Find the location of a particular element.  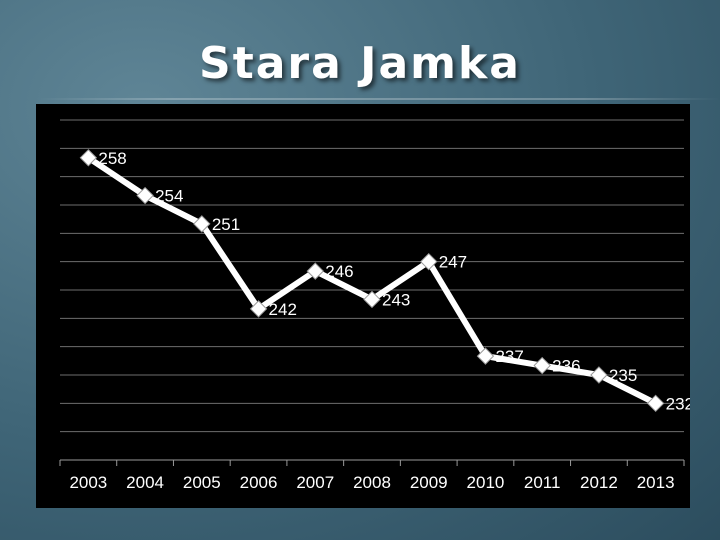

x-tick-label: 2003 is located at coordinates (88, 482).